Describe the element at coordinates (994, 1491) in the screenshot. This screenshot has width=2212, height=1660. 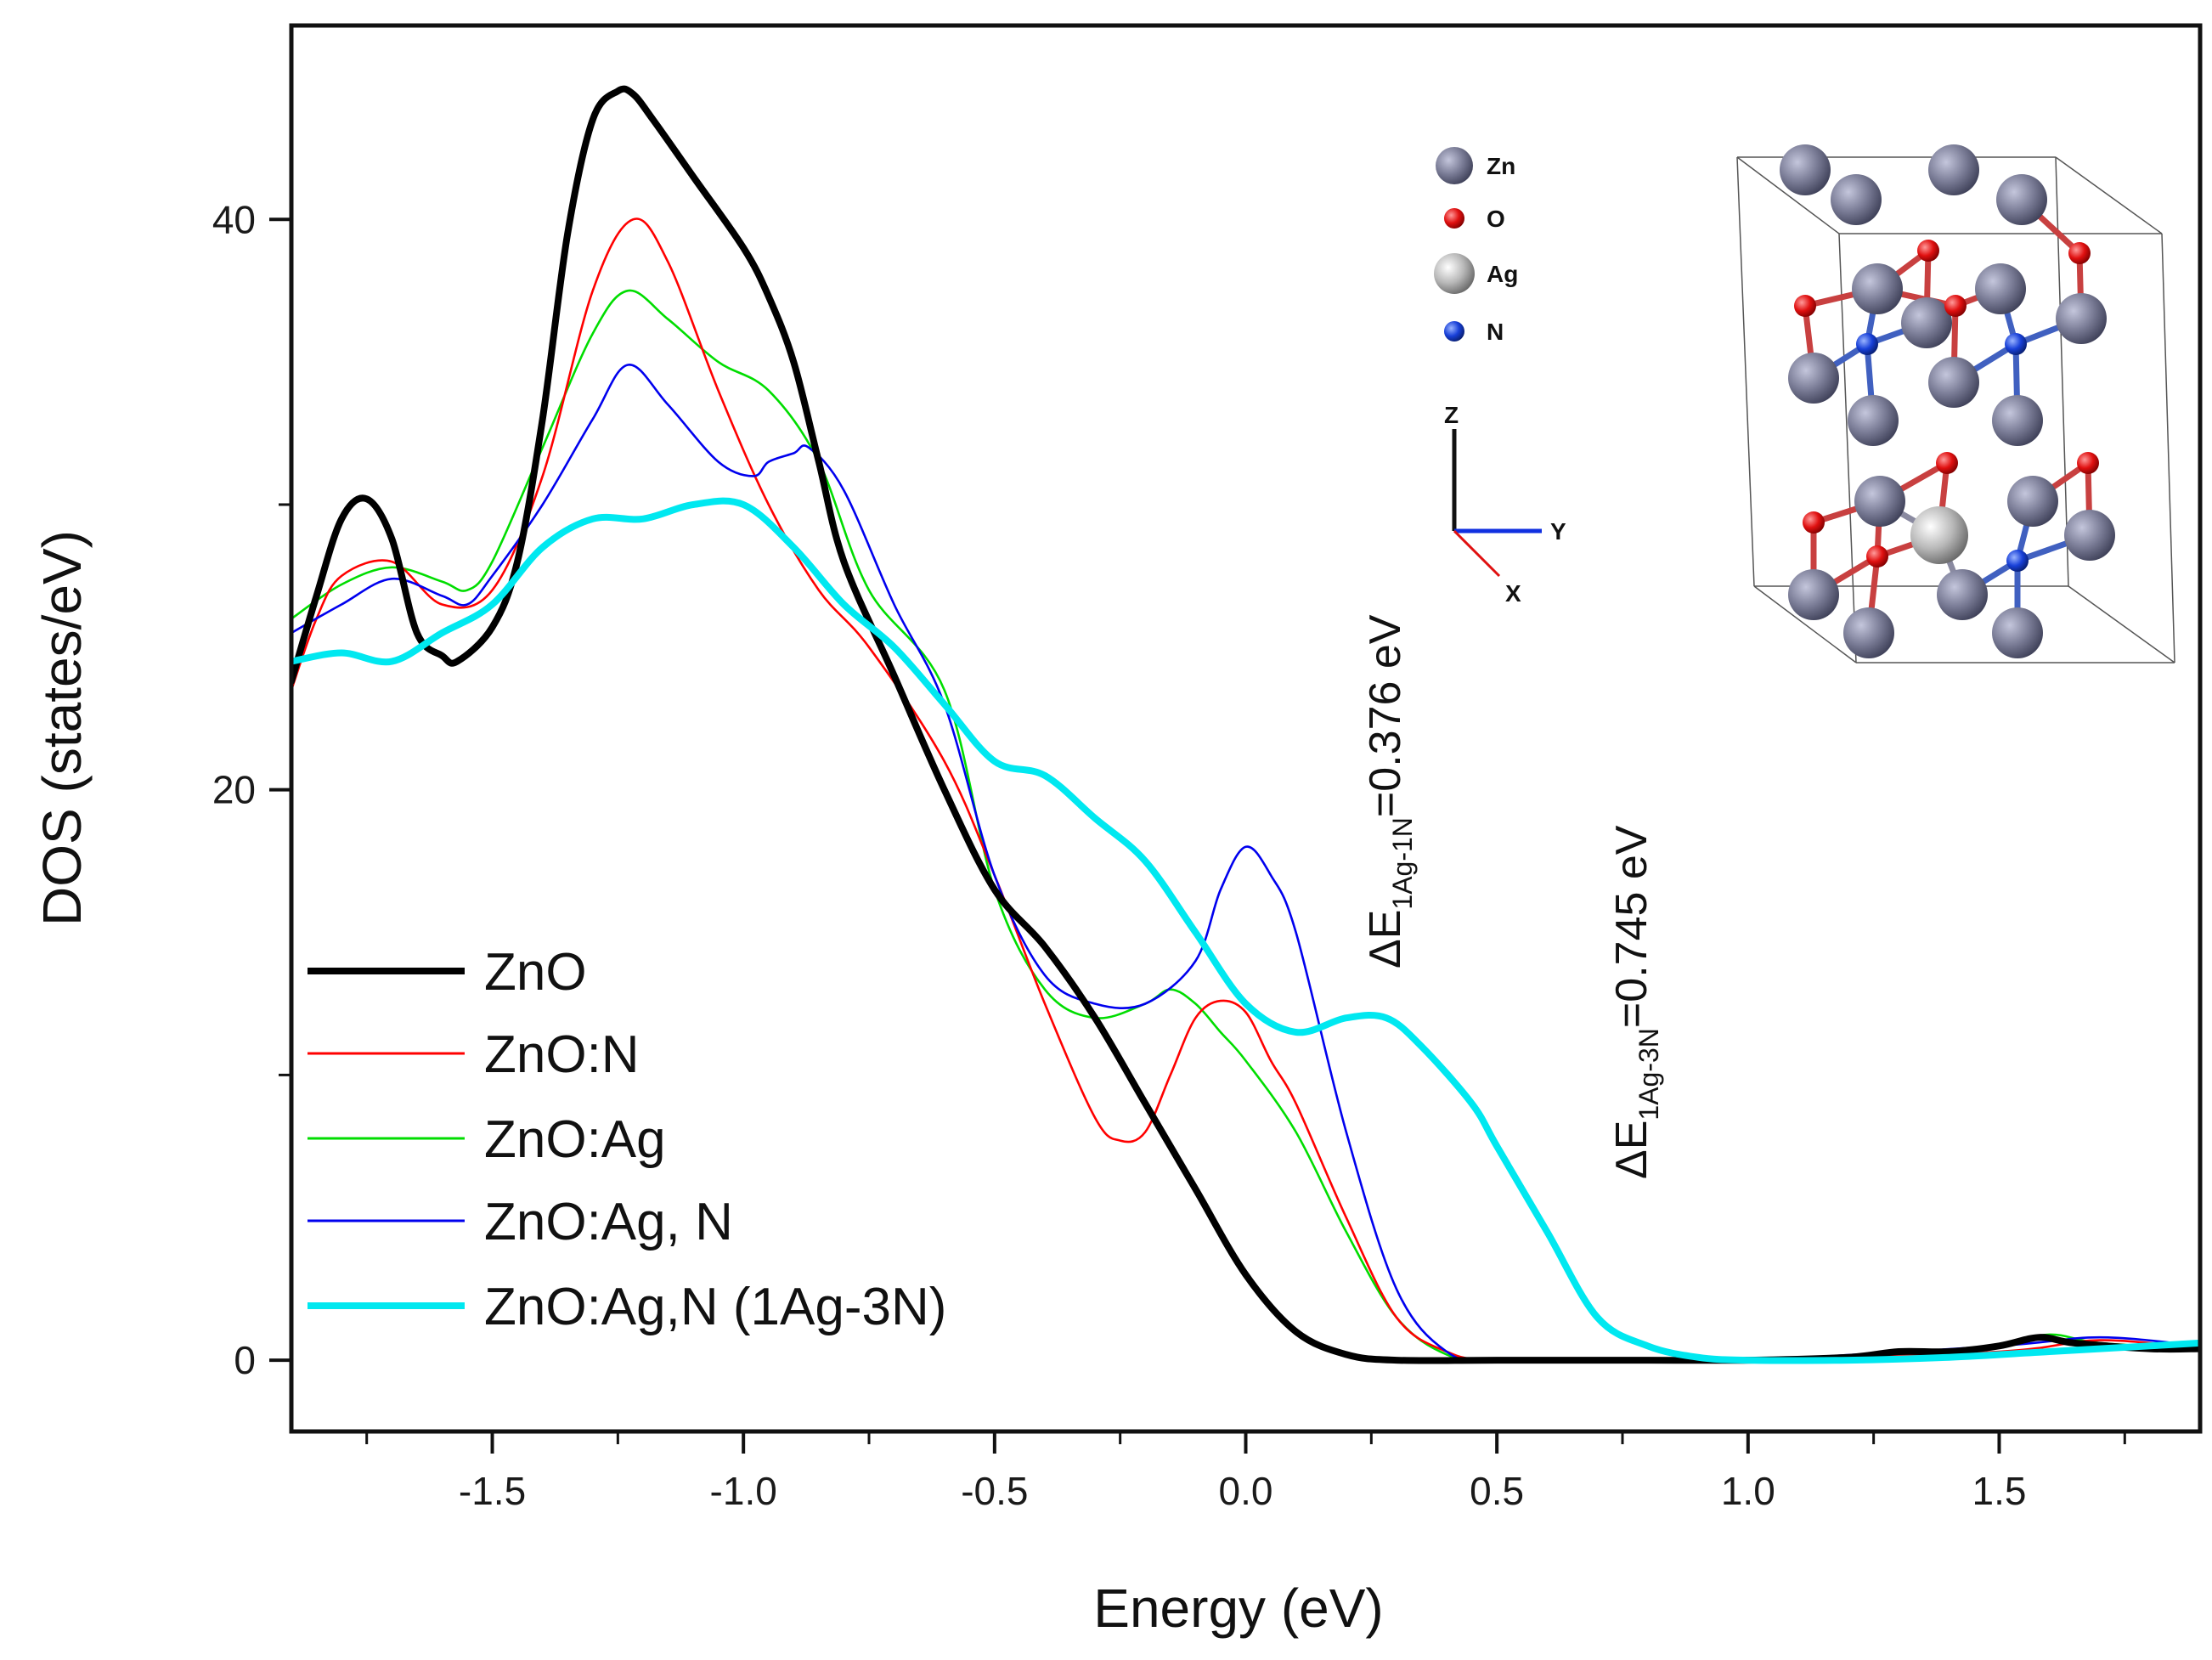
I see `x-tick-label: -0.5` at that location.